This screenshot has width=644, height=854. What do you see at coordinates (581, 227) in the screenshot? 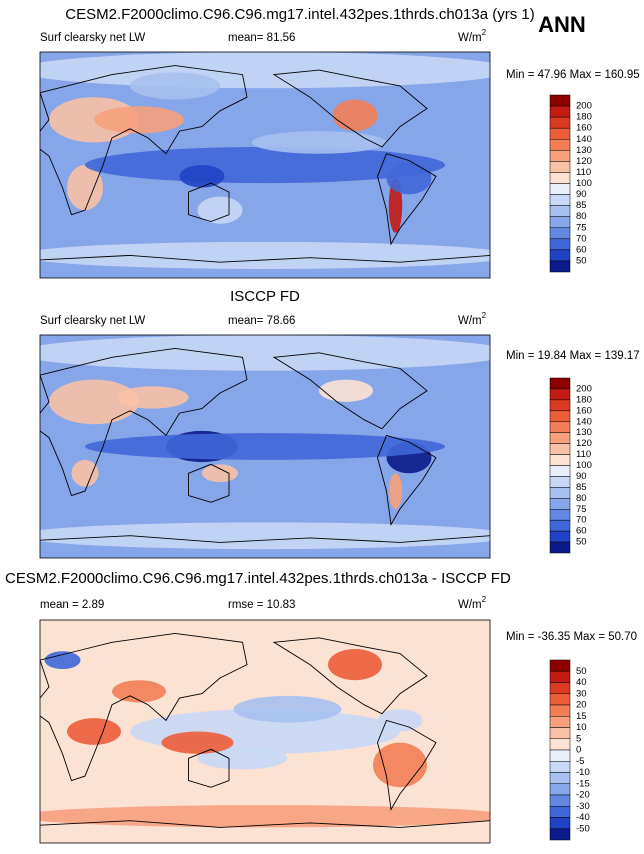
I see `colorbar-label: 75` at bounding box center [581, 227].